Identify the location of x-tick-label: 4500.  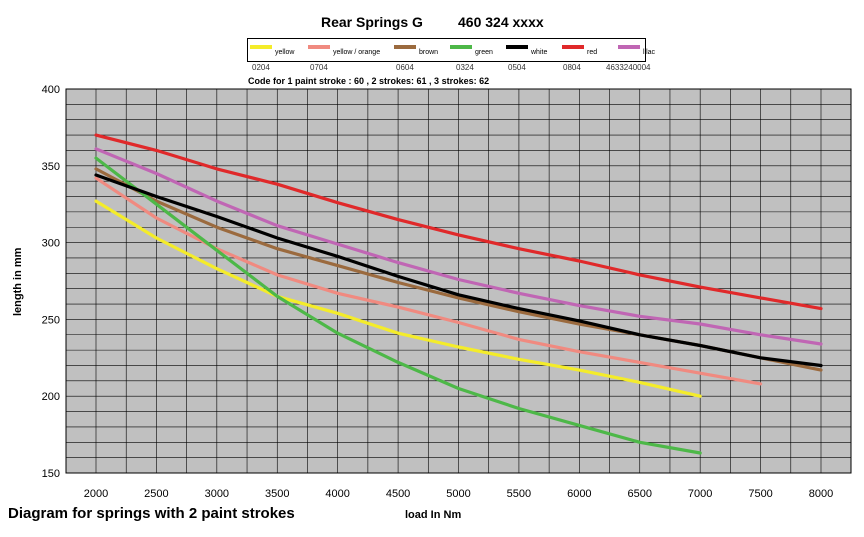
(398, 494).